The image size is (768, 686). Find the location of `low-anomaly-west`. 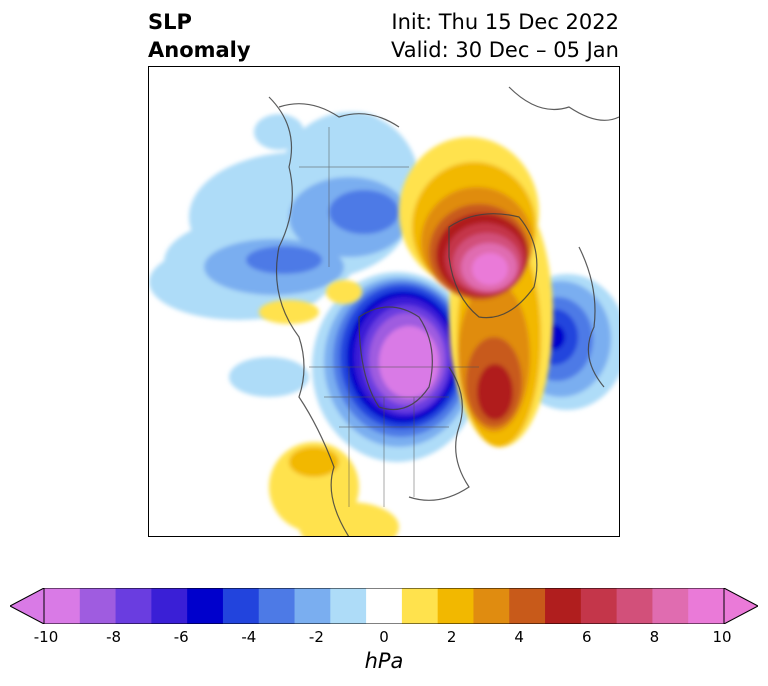

low-anomaly-west is located at coordinates (284, 254).